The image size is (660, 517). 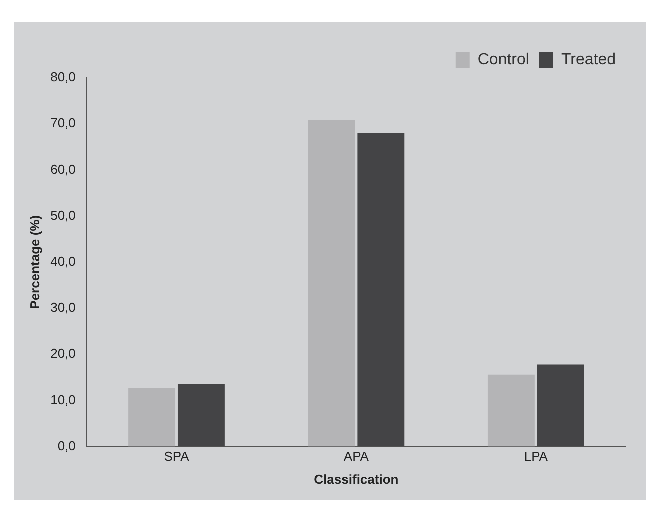 I want to click on y-tick-label: 70,0, so click(x=63, y=123).